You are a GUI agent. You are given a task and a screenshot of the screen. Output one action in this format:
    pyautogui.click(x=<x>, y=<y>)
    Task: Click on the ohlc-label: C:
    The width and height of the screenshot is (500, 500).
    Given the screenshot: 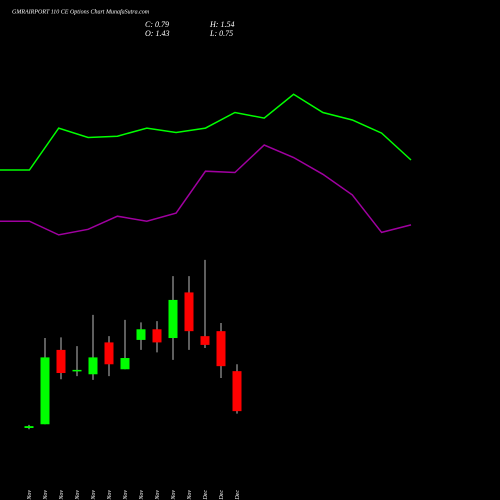 What is the action you would take?
    pyautogui.click(x=149, y=24)
    